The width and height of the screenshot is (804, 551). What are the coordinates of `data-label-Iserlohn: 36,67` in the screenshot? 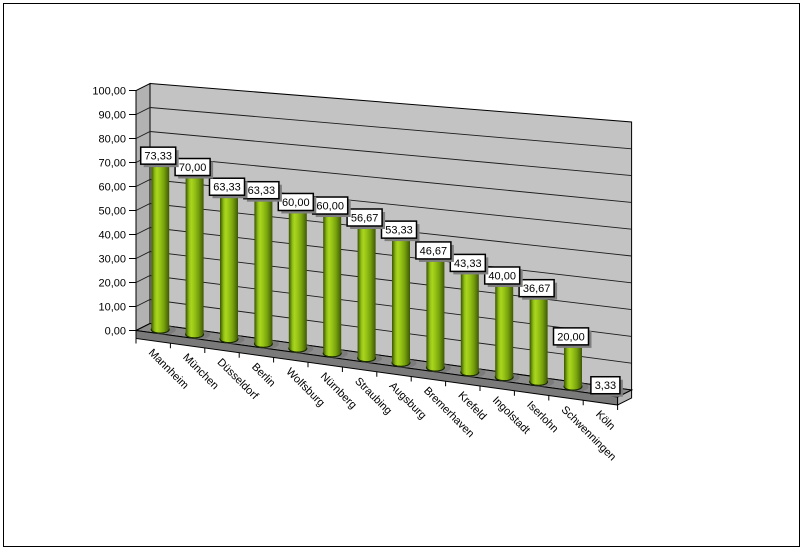 It's located at (538, 289).